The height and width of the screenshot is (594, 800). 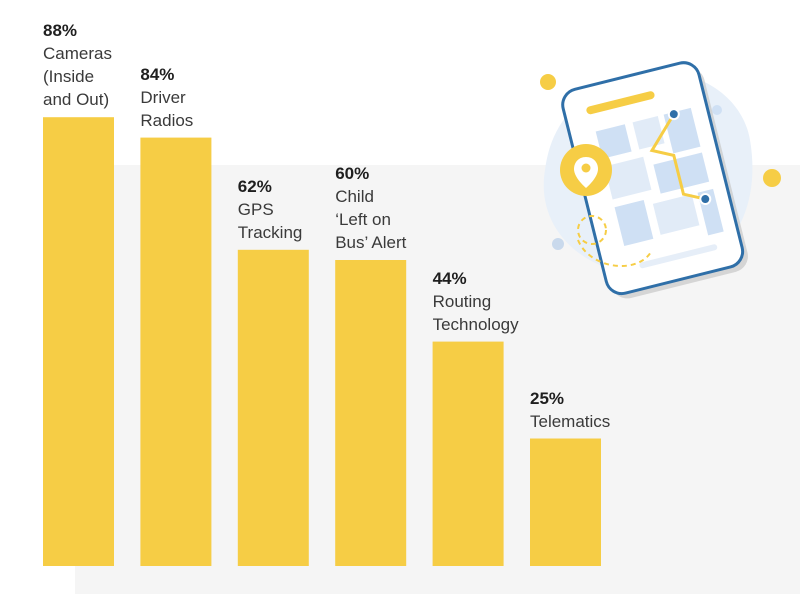 I want to click on category-label: Tracking, so click(x=270, y=232).